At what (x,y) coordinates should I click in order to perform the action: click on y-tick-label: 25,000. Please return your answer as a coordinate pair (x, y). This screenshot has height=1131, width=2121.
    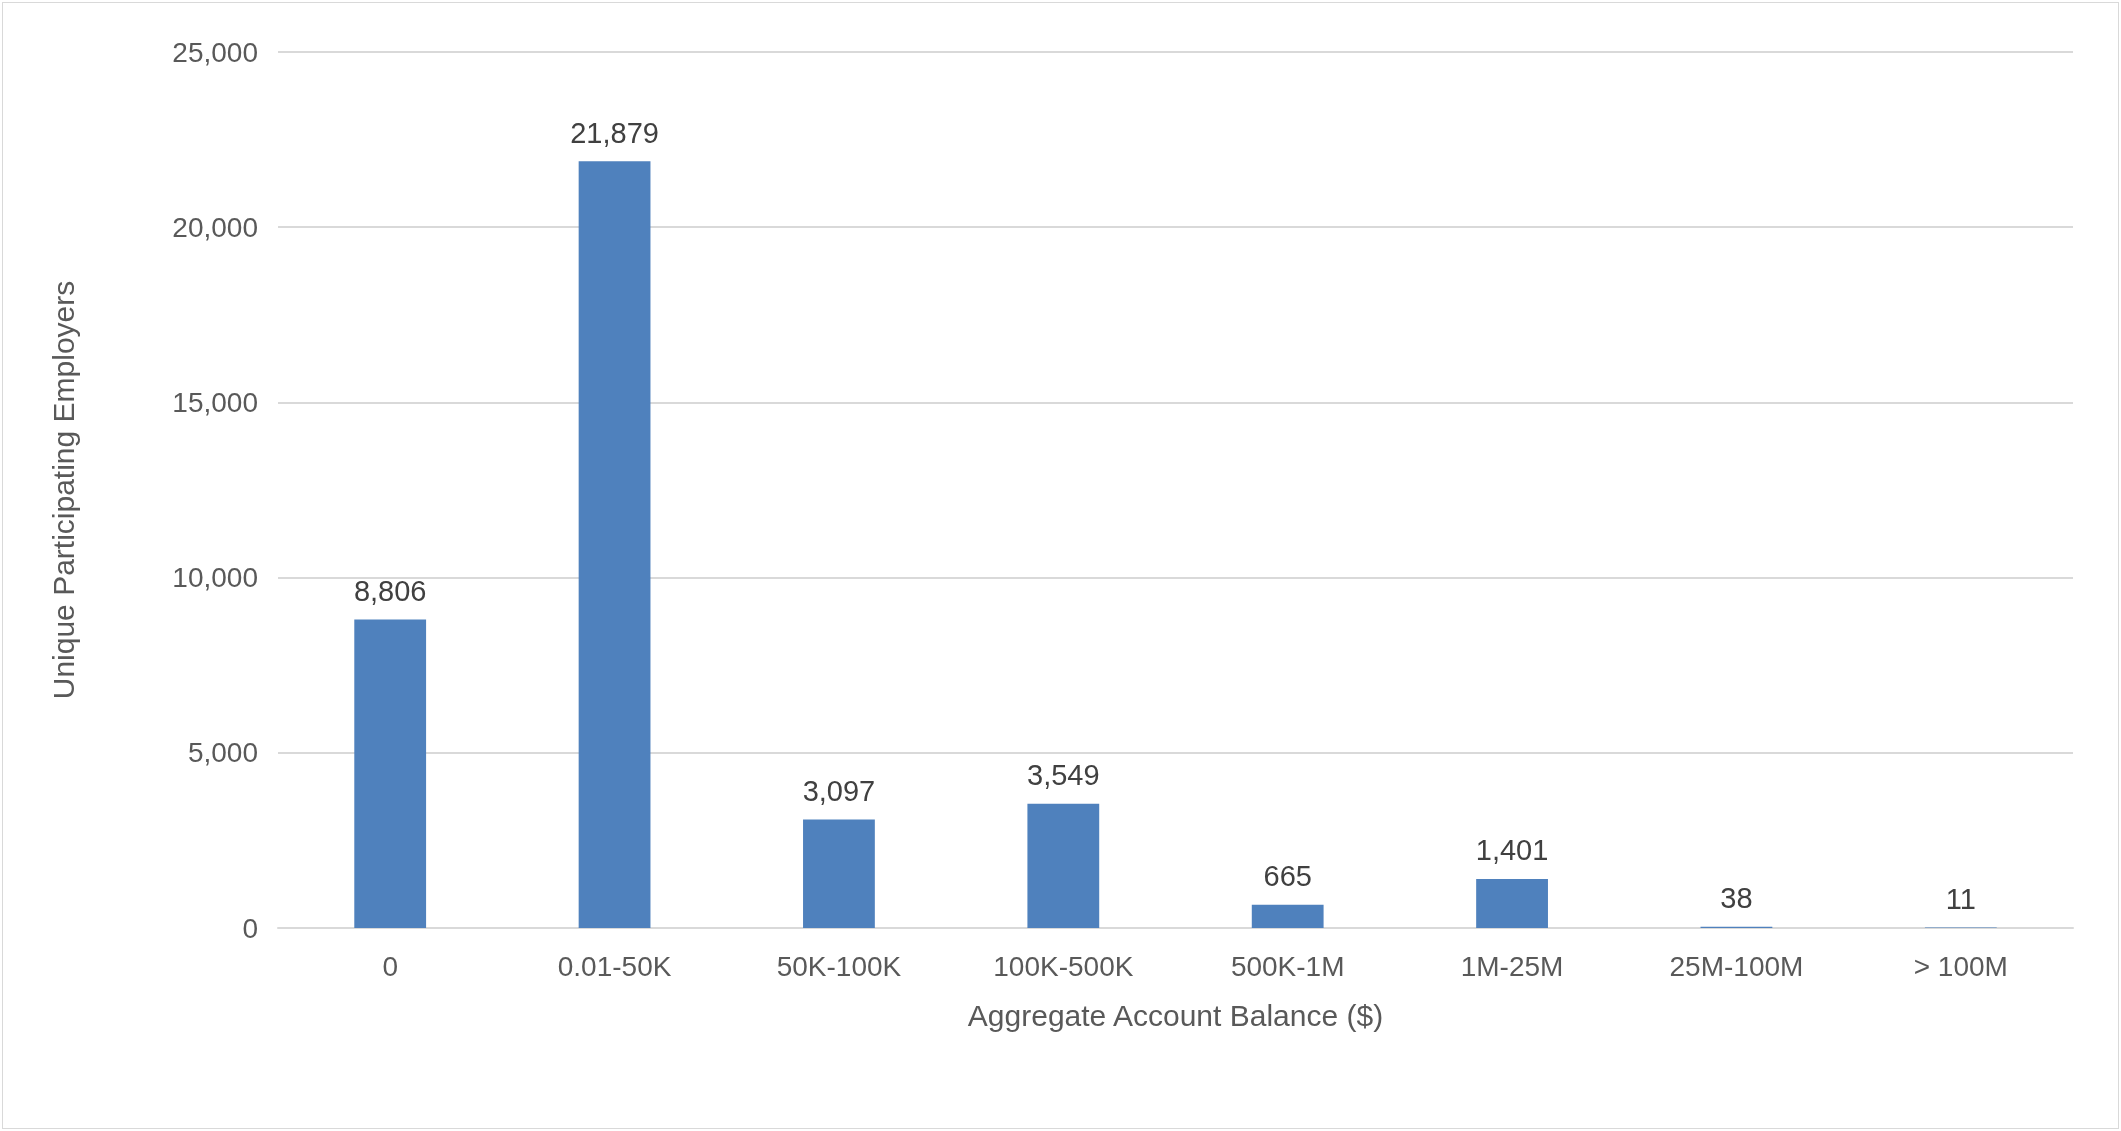
    Looking at the image, I should click on (215, 52).